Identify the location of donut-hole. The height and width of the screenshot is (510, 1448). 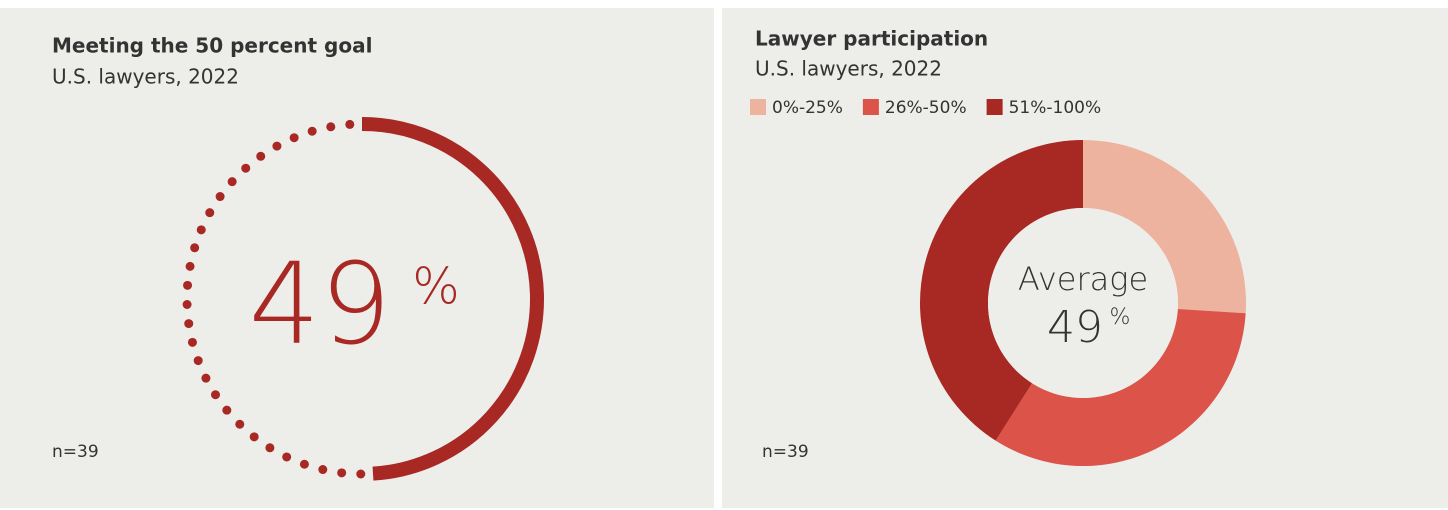
(1083, 303).